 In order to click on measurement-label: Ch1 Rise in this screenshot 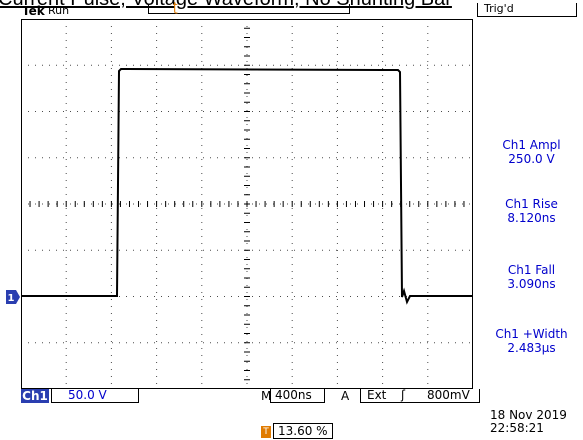, I will do `click(531, 204)`.